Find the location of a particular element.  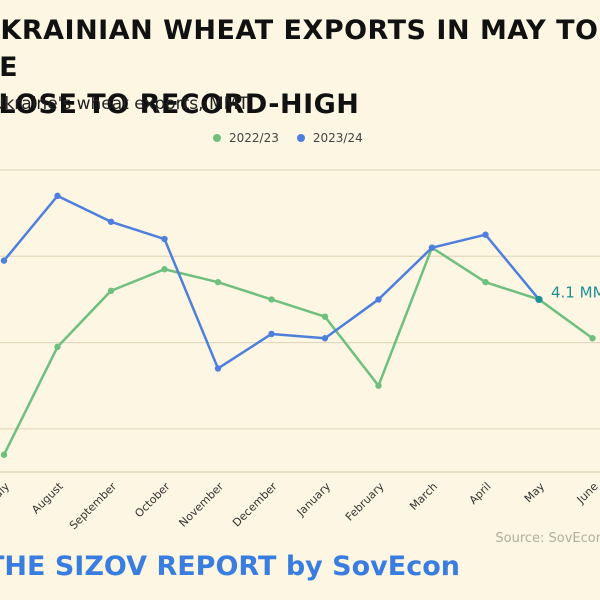

chart-subtitle: Ukraine's wheat exports, MMT is located at coordinates (124, 104).